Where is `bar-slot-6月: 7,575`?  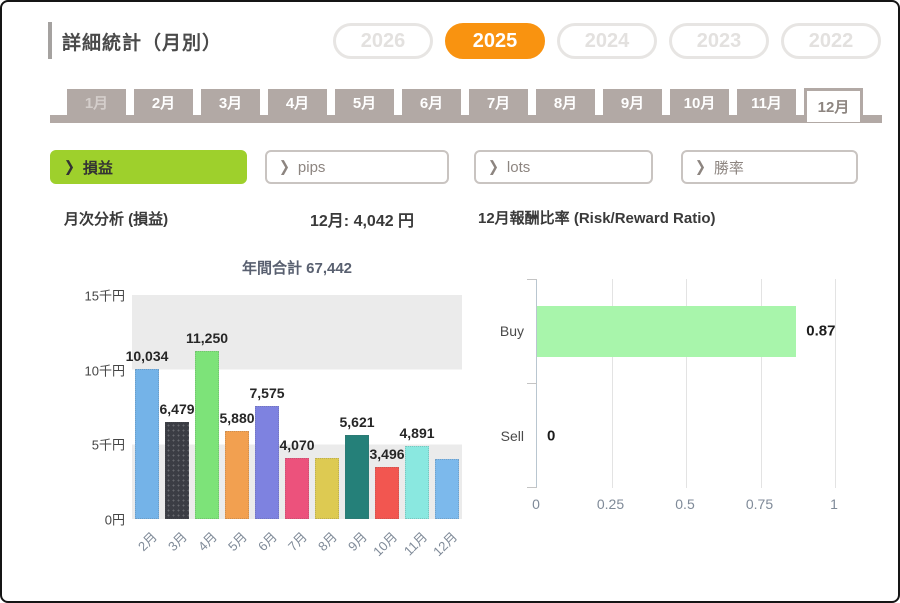
bar-slot-6月: 7,575 is located at coordinates (267, 407).